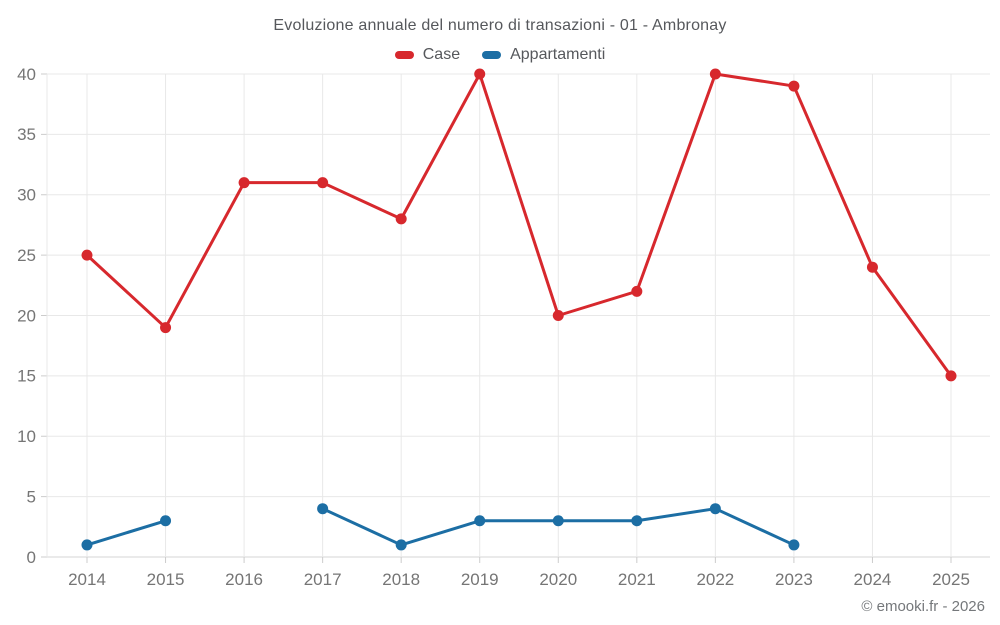 The image size is (1000, 625). I want to click on data-point-case-2021, so click(637, 291).